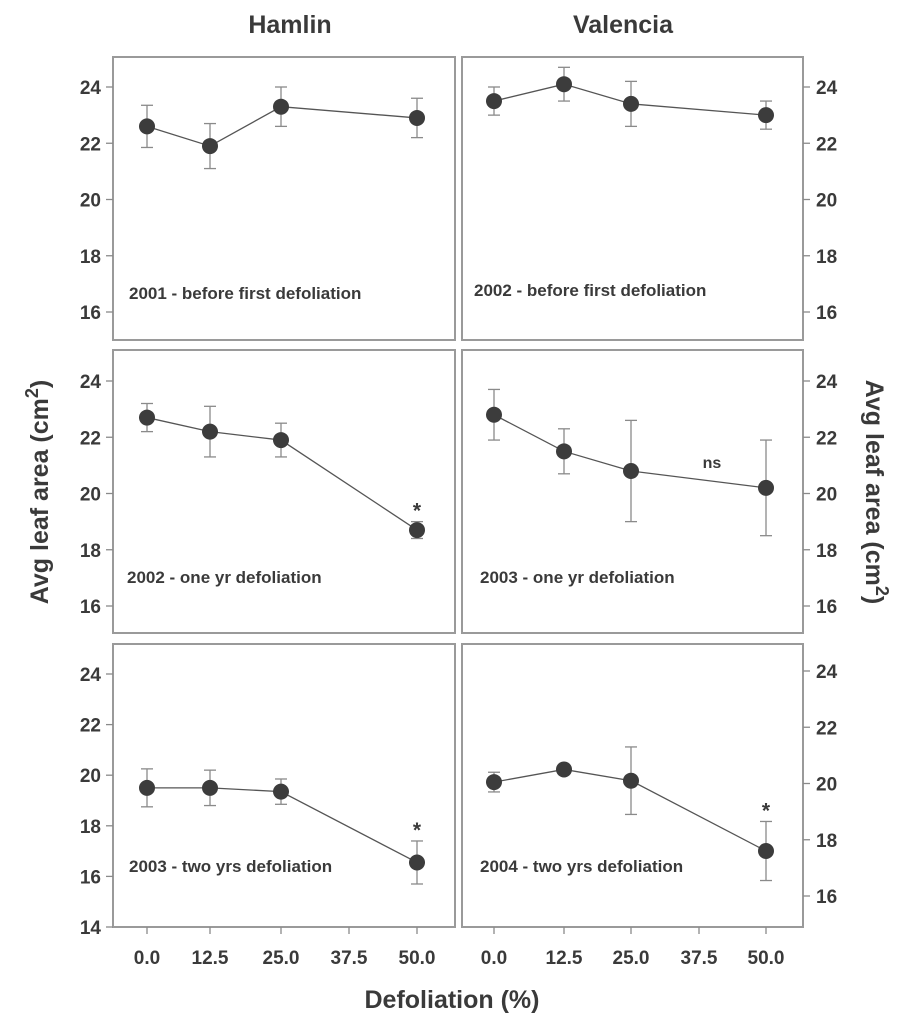 The image size is (898, 1022). I want to click on panel-label: 2002 - one yr defoliation, so click(224, 577).